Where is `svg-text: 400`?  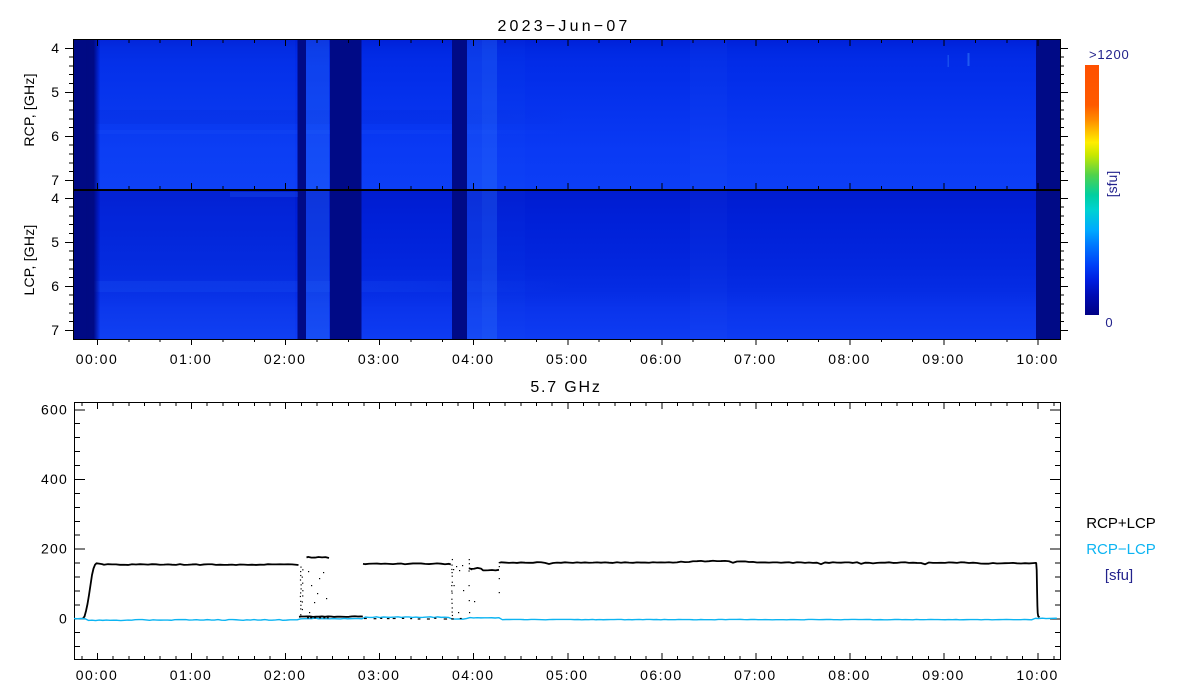 svg-text: 400 is located at coordinates (54, 479).